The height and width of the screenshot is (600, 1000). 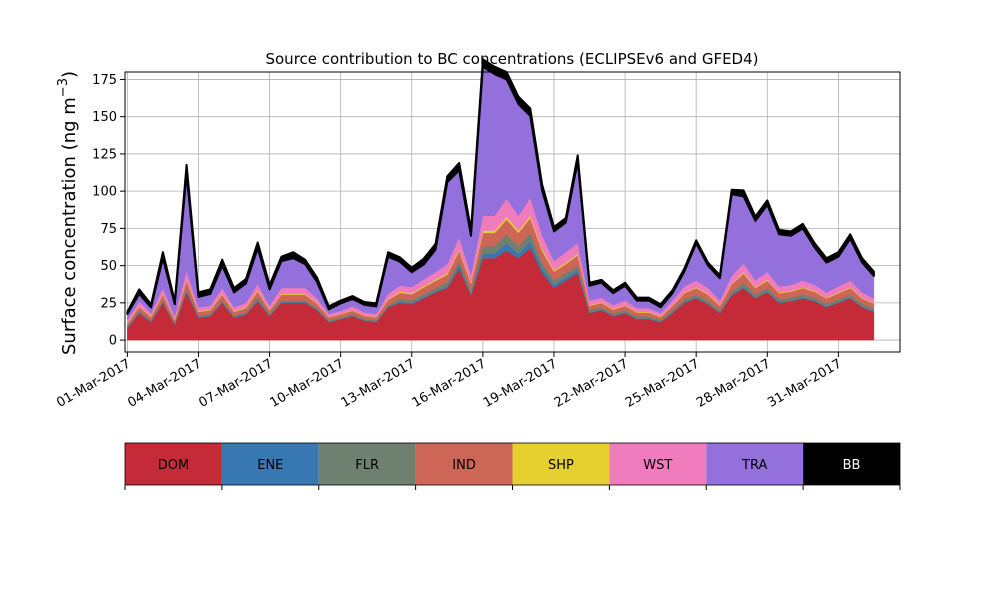 I want to click on y-tick-label: 100, so click(x=104, y=192).